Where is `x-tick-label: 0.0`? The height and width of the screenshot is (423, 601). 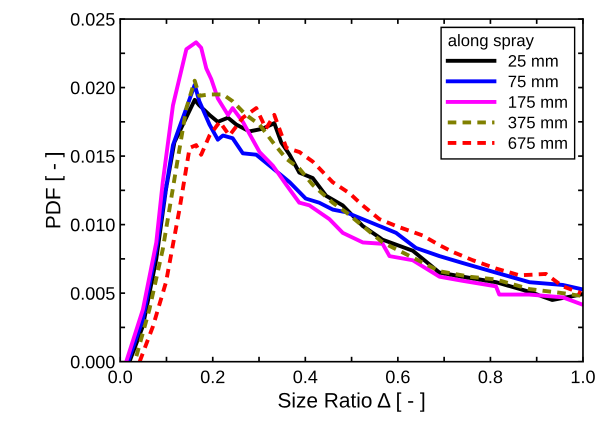 x-tick-label: 0.0 is located at coordinates (120, 377).